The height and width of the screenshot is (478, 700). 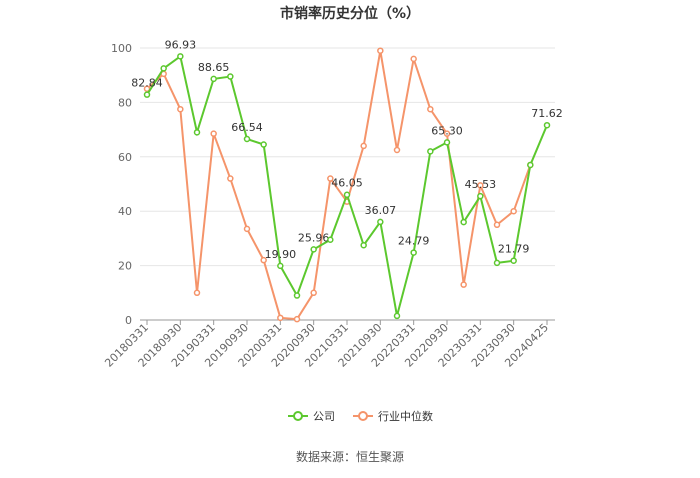 What do you see at coordinates (121, 48) in the screenshot?
I see `y-tick-label: 100` at bounding box center [121, 48].